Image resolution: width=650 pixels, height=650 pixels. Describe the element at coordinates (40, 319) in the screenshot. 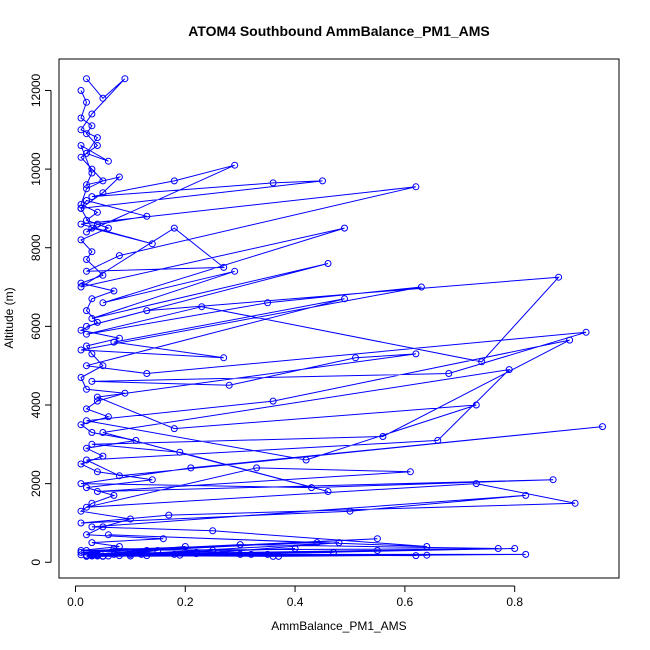

I see `y-axis: 0 2000 4000 6000 8000 10000 12000` at that location.